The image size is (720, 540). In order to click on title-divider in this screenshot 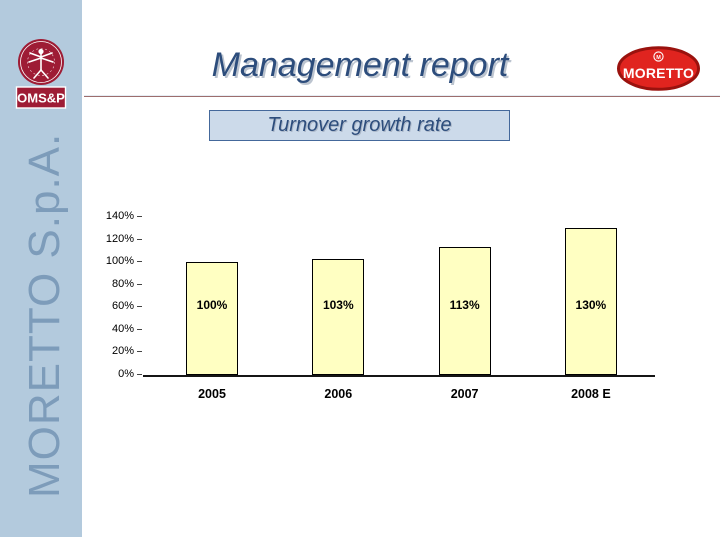, I will do `click(402, 96)`.